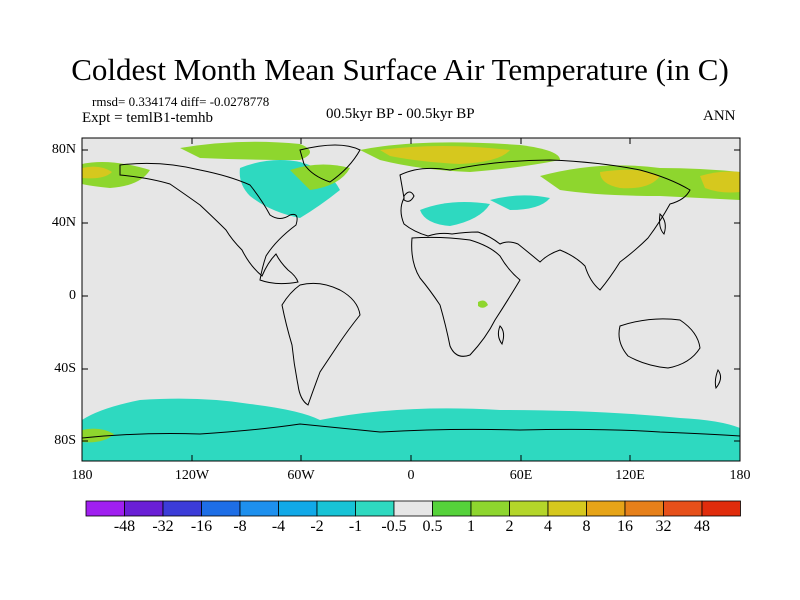 The image size is (800, 600). I want to click on europe-negative-region, so click(455, 214).